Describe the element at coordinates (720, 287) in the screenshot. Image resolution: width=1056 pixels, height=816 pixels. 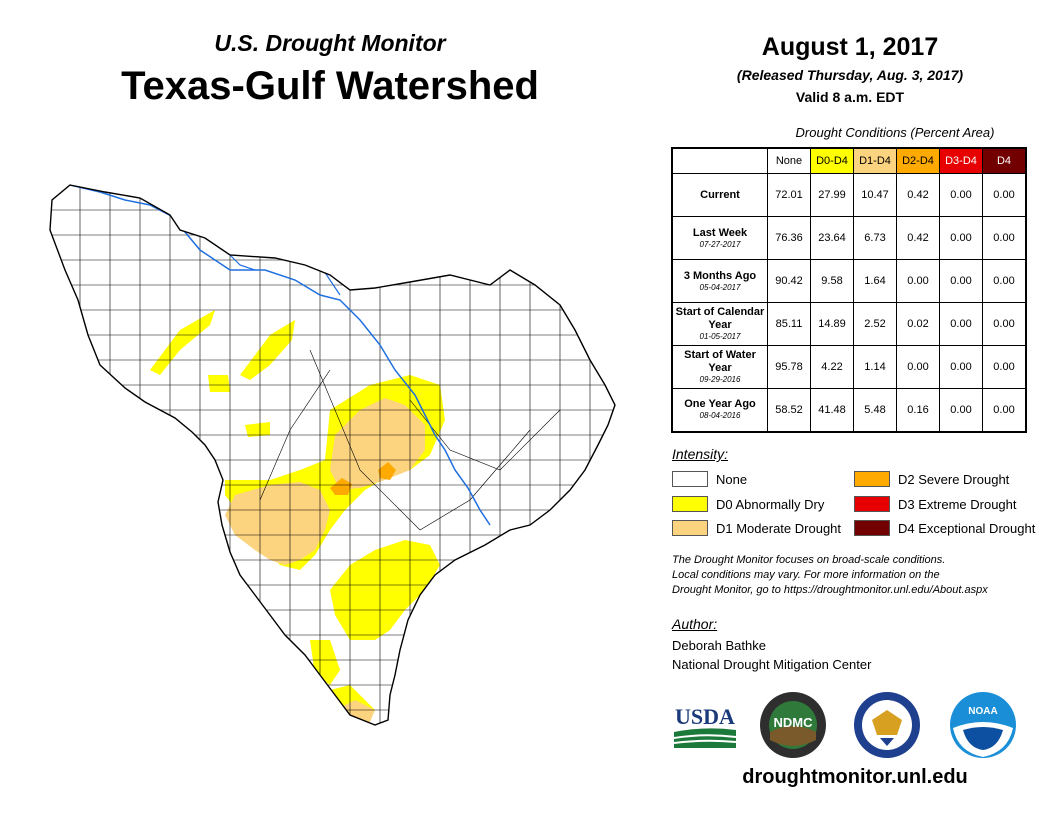
I see `row-date: 05-04-2017` at that location.